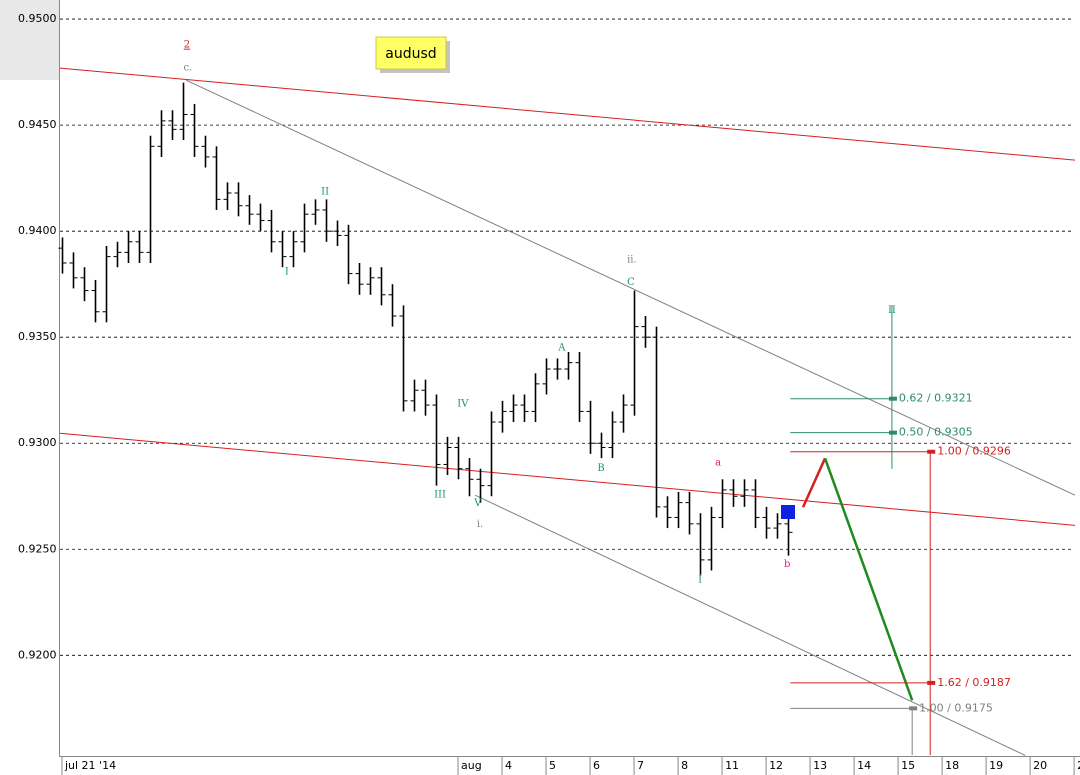  What do you see at coordinates (936, 432) in the screenshot?
I see `level-label: 0.50 / 0.9305` at bounding box center [936, 432].